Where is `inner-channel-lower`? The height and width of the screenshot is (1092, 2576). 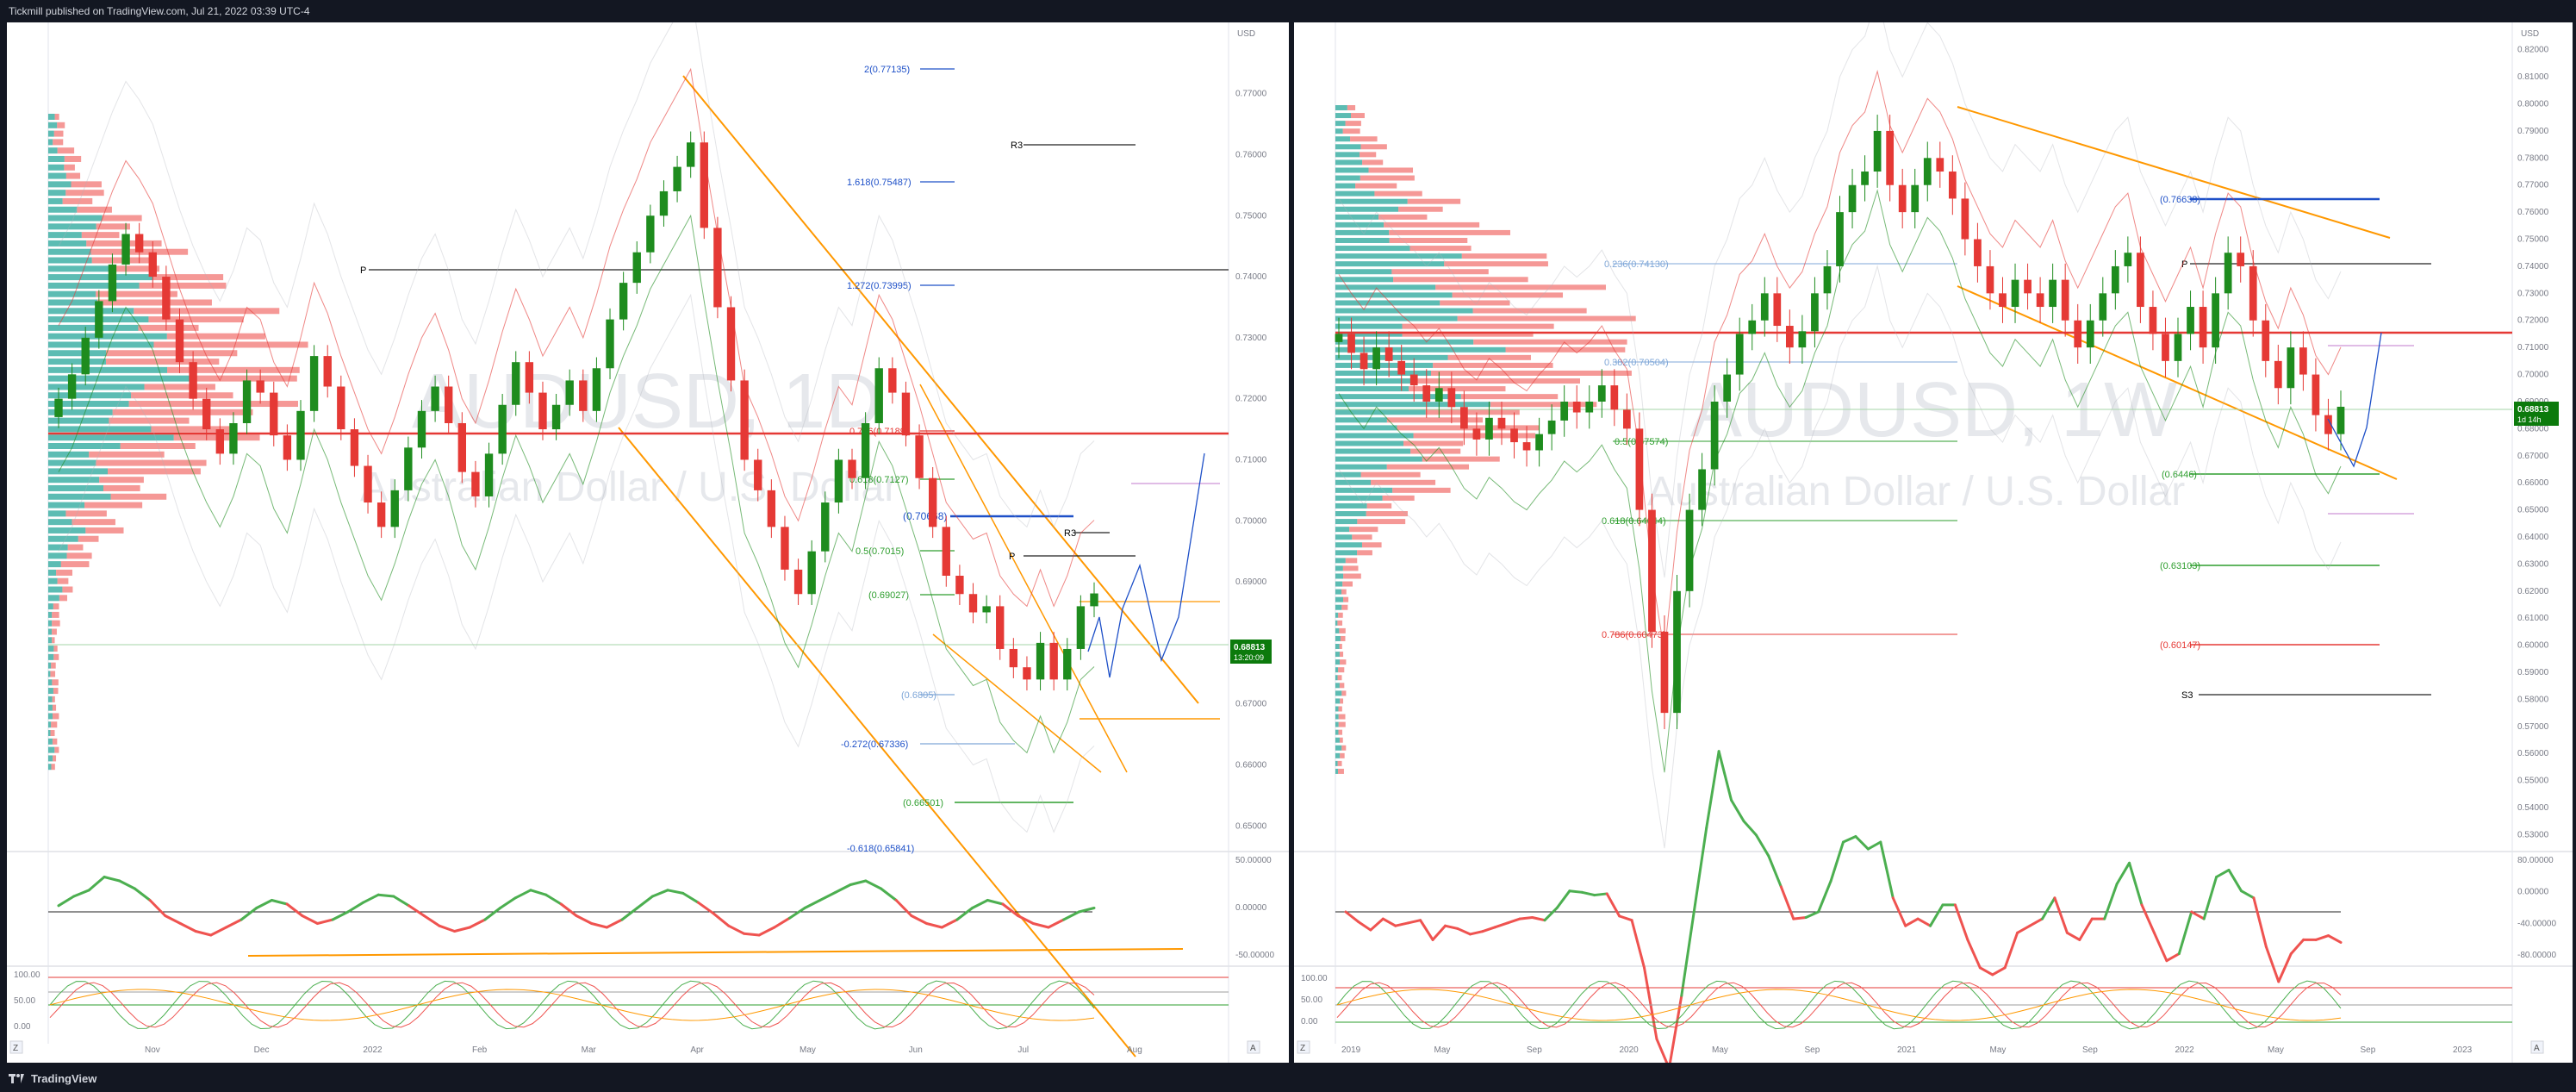
inner-channel-lower is located at coordinates (1017, 703).